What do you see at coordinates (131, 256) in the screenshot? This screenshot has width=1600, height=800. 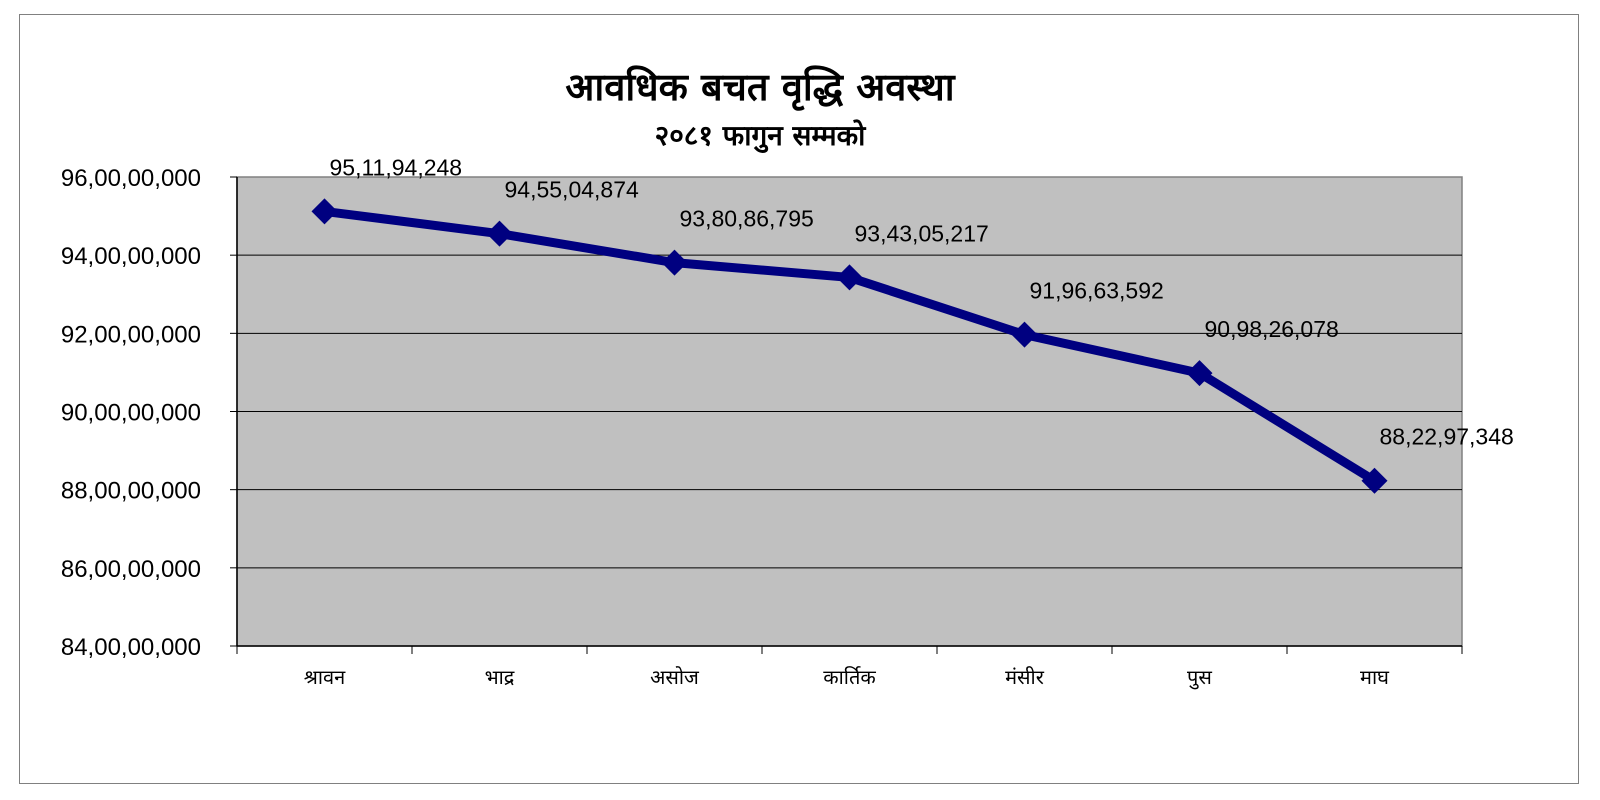 I see `y-tick-label: 94,00,00,000` at bounding box center [131, 256].